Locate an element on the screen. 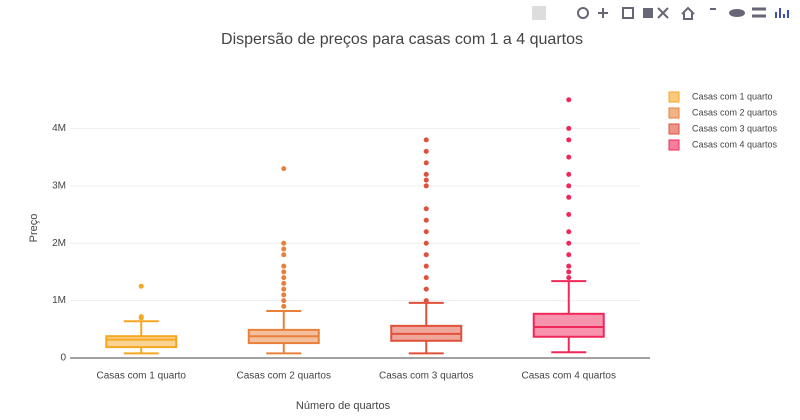 The height and width of the screenshot is (420, 800). toolbar is located at coordinates (660, 13).